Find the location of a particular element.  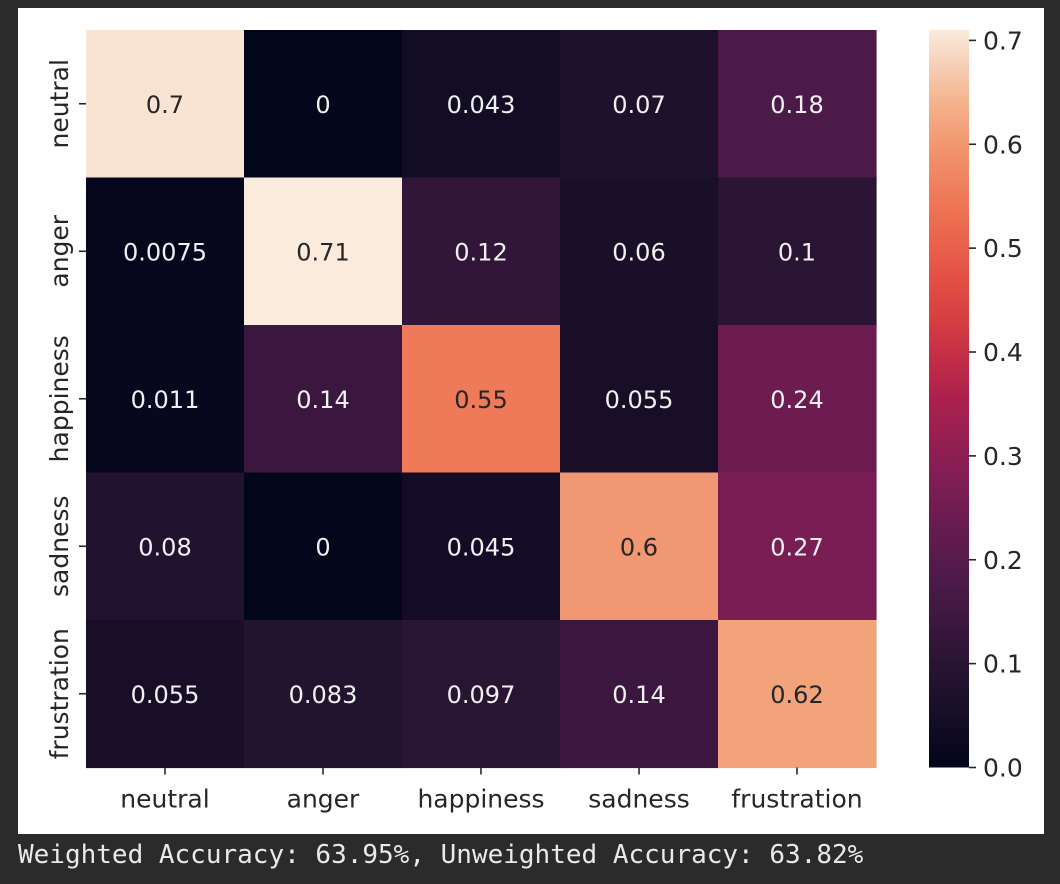

cell-value-label: 0.07 is located at coordinates (638, 105).